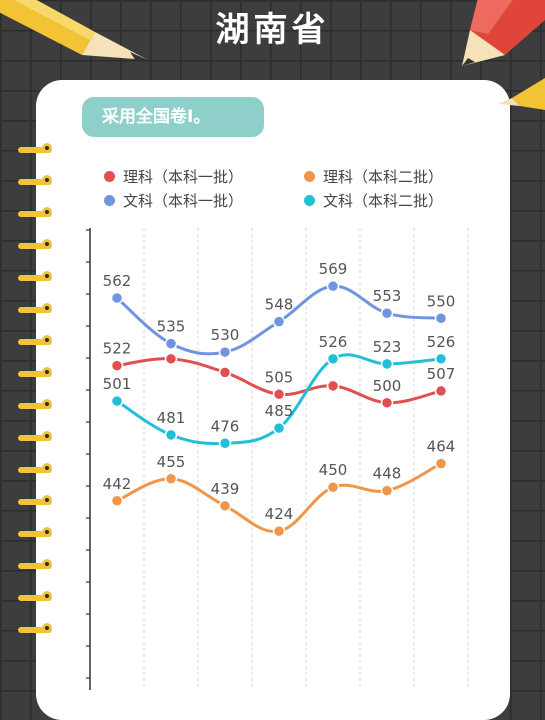  What do you see at coordinates (387, 386) in the screenshot?
I see `data-label: 500` at bounding box center [387, 386].